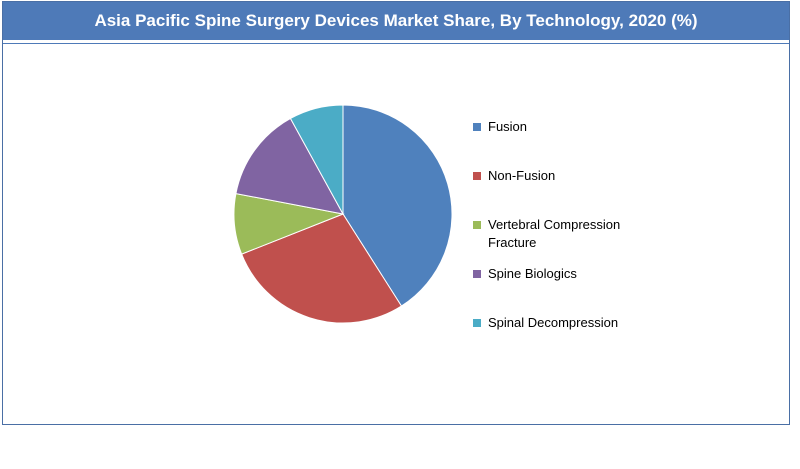 The height and width of the screenshot is (469, 800). I want to click on pie-slice-non-fusion, so click(322, 268).